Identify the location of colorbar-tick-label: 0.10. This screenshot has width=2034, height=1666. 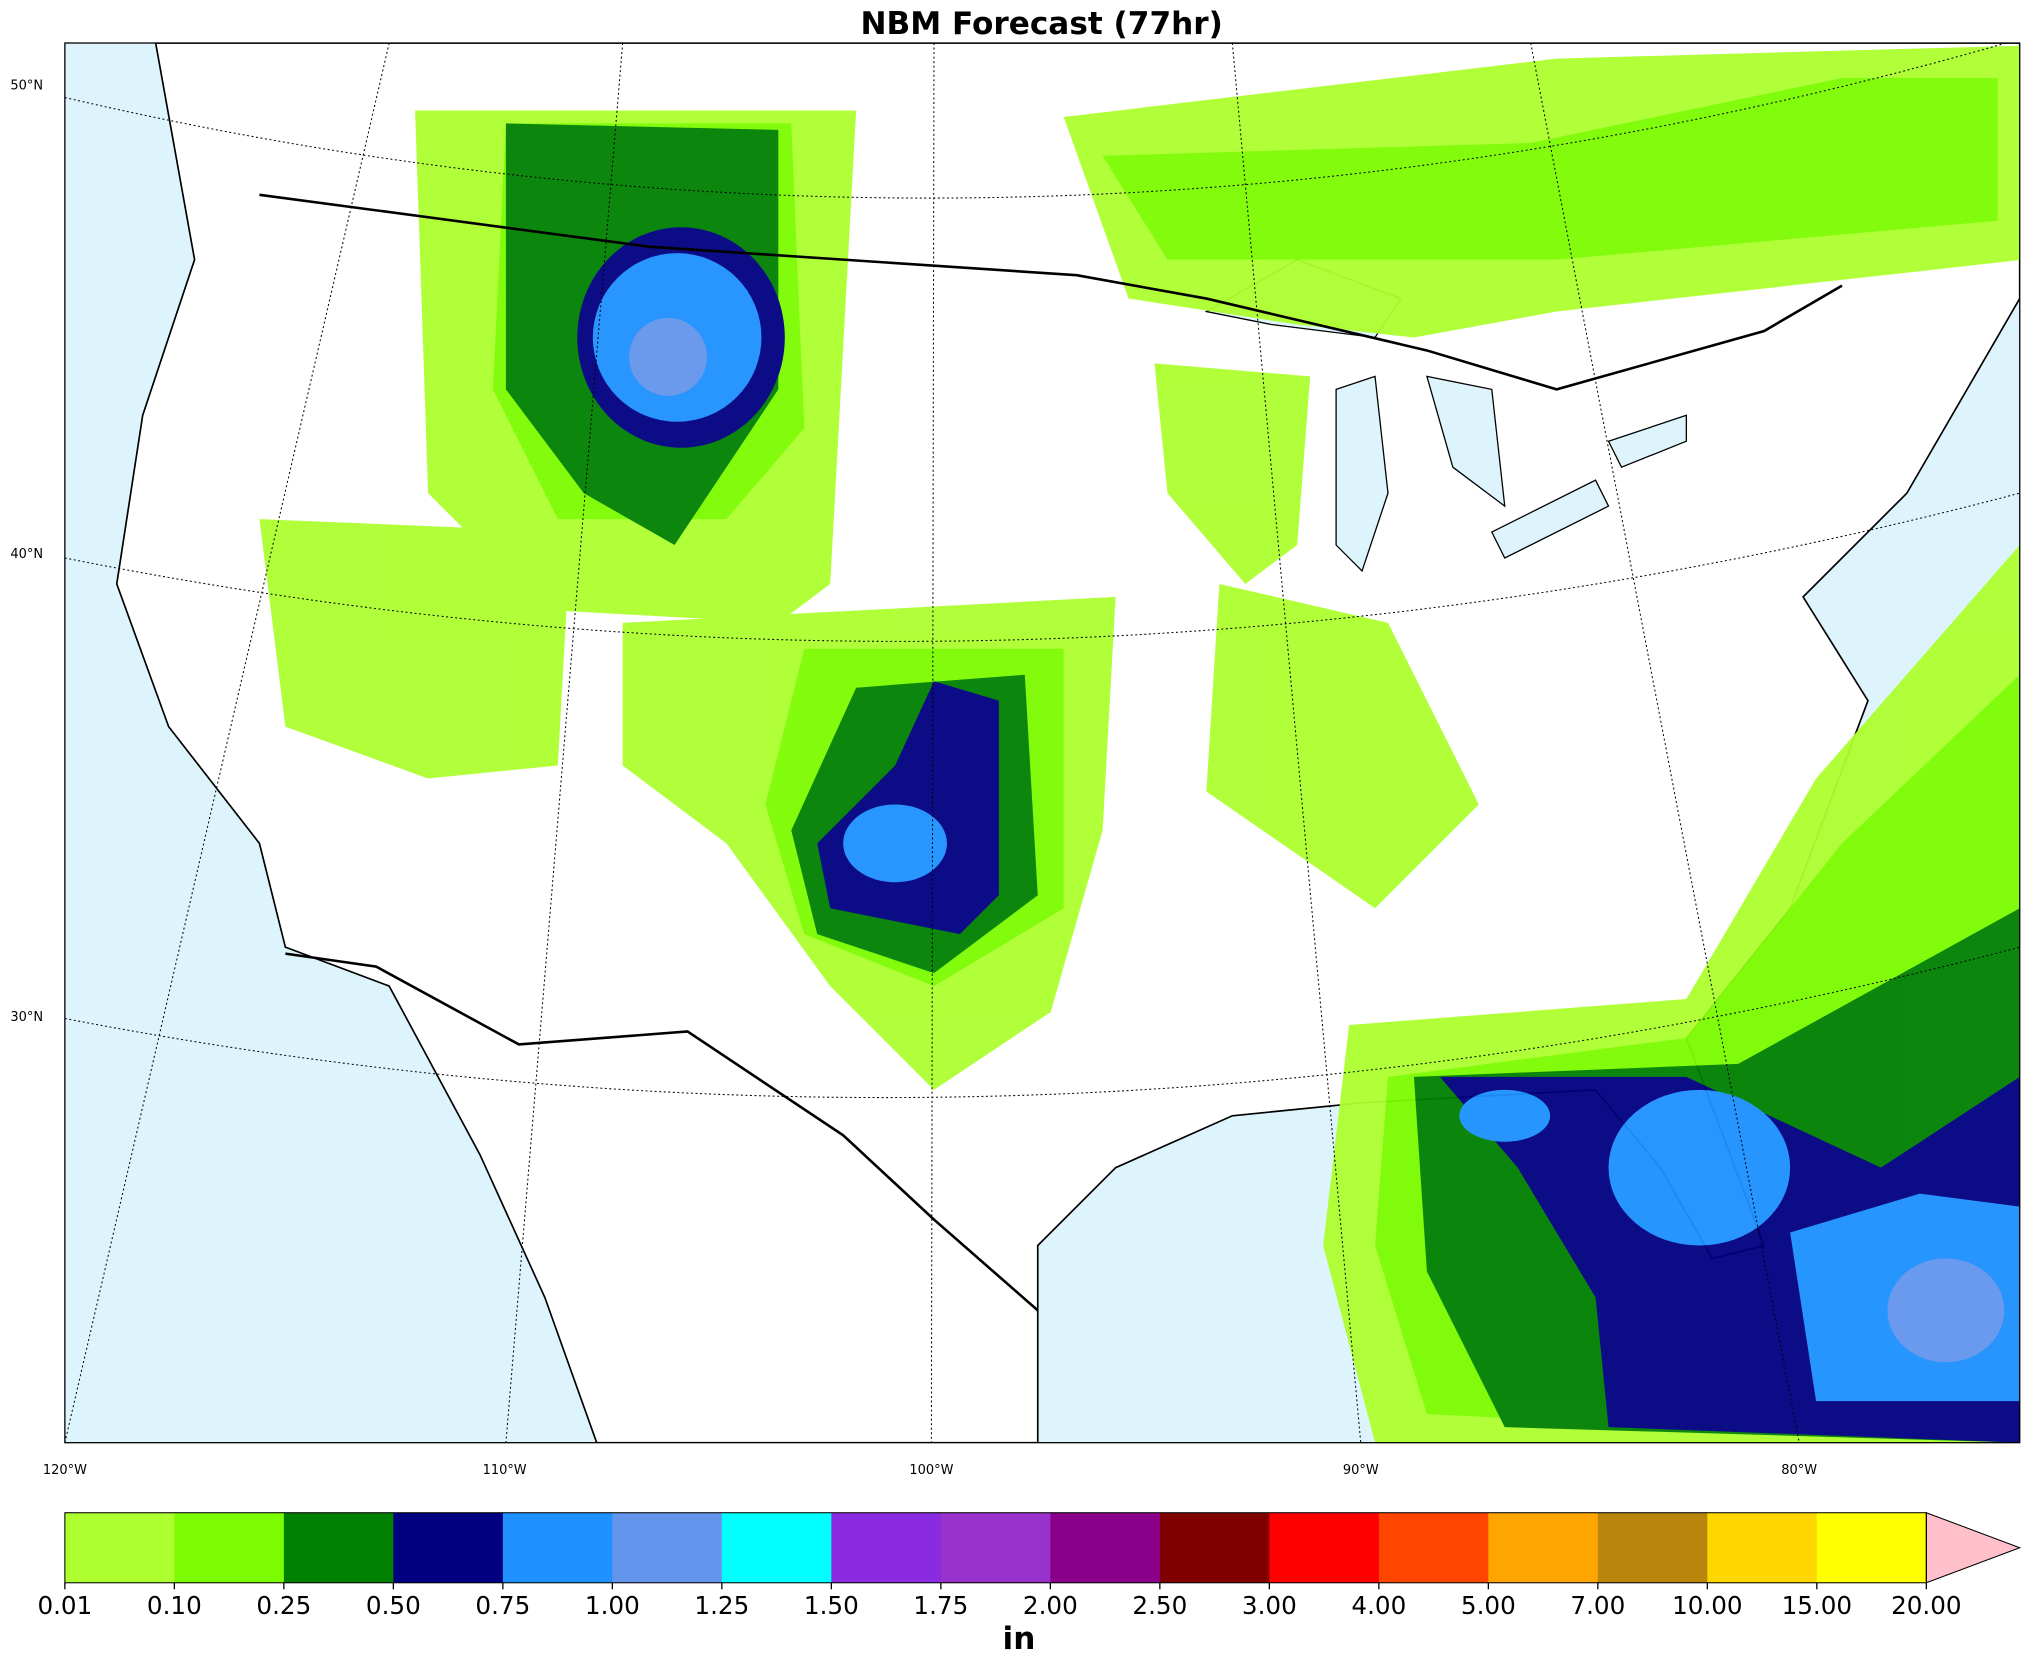
(174, 1605).